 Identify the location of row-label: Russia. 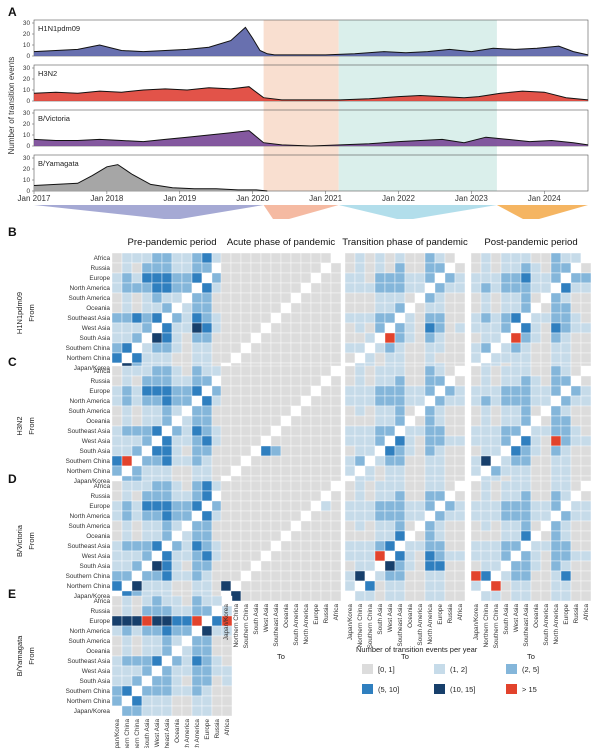
(100, 381).